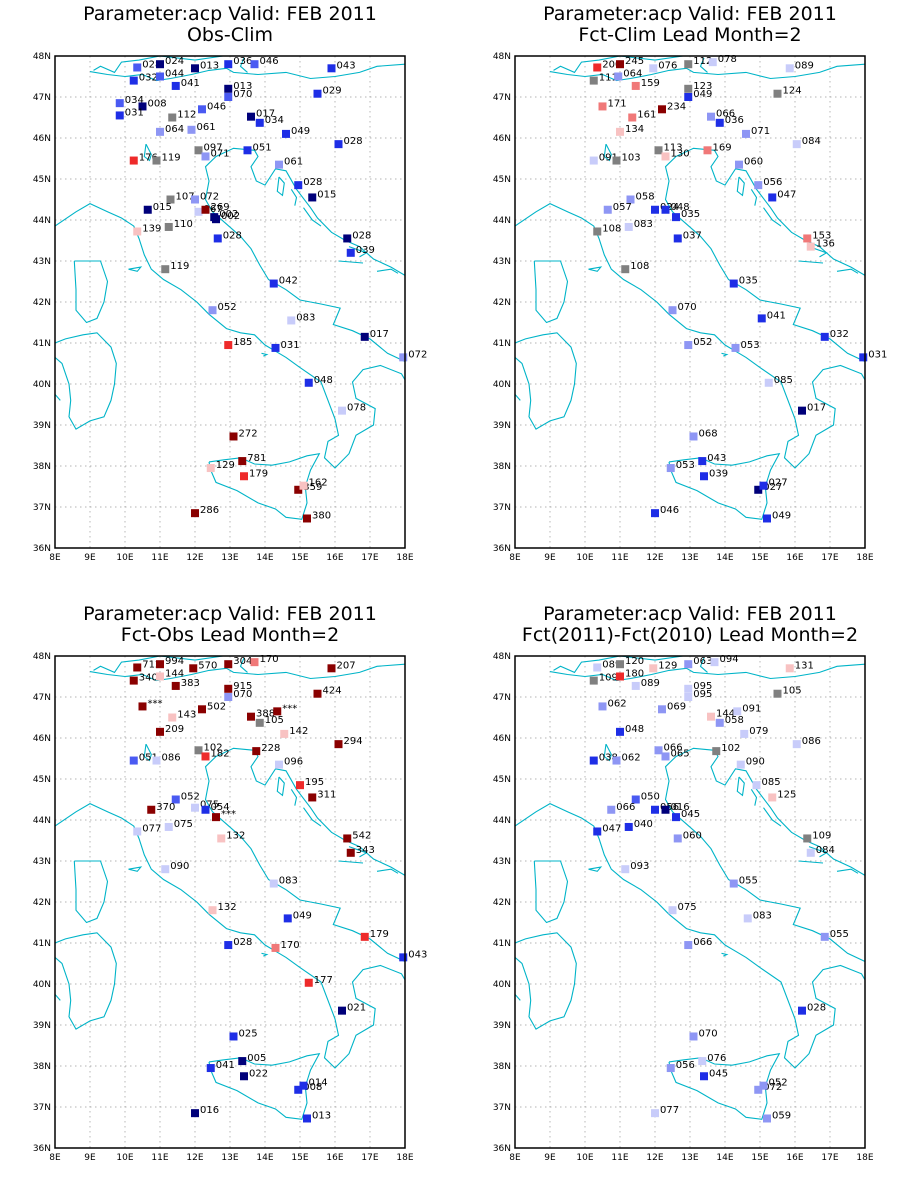 The width and height of the screenshot is (920, 1200). Describe the element at coordinates (42, 98) in the screenshot. I see `lat-tick-label: 47N` at that location.